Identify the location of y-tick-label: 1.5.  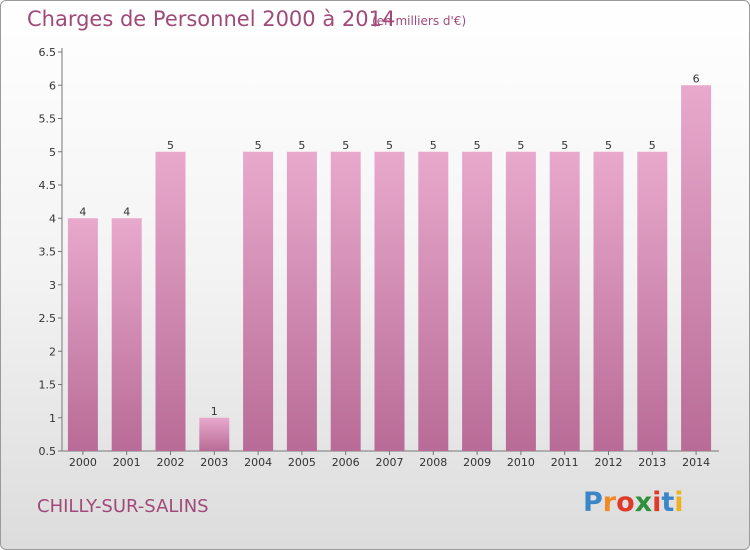
(48, 385).